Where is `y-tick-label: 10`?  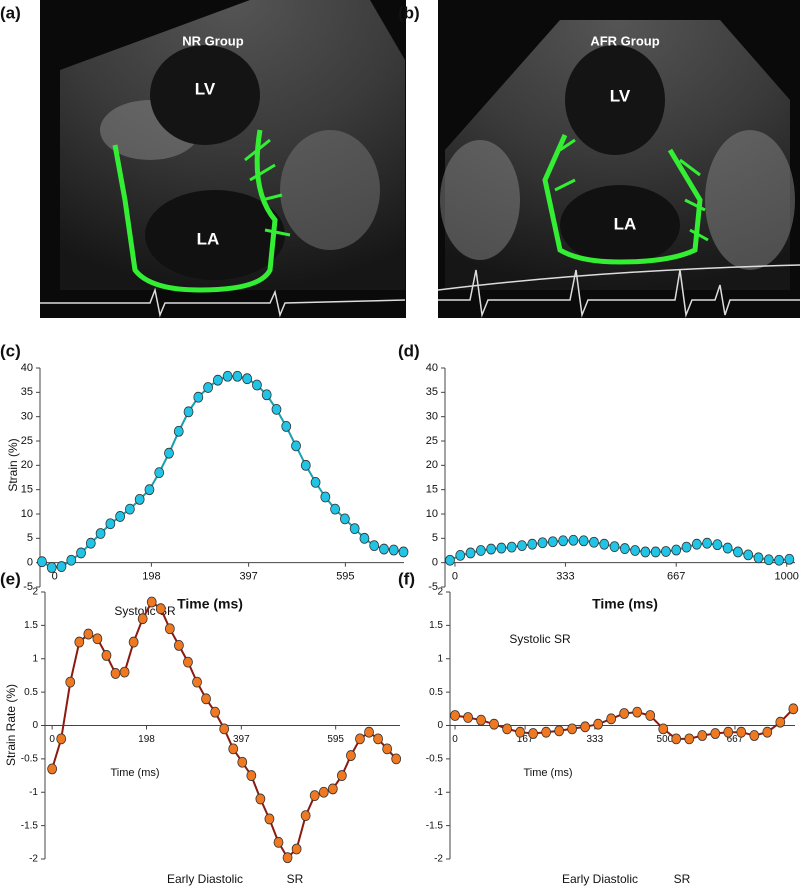 y-tick-label: 10 is located at coordinates (27, 514).